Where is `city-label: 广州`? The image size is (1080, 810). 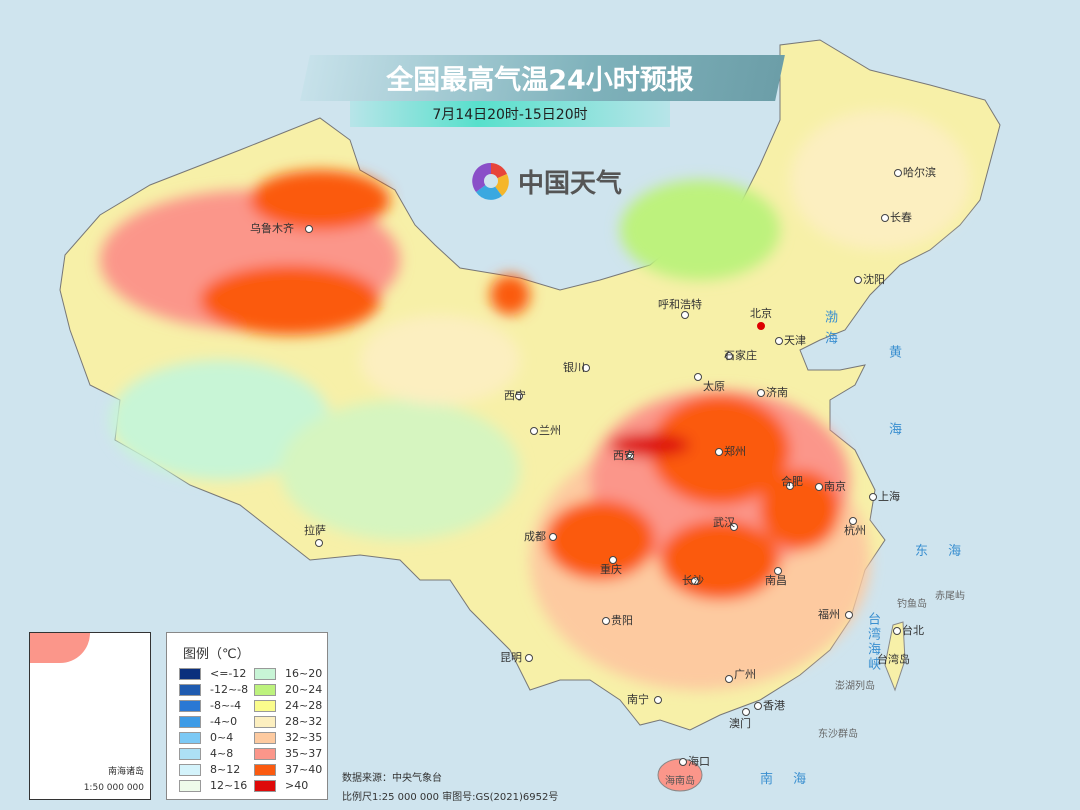 city-label: 广州 is located at coordinates (745, 674).